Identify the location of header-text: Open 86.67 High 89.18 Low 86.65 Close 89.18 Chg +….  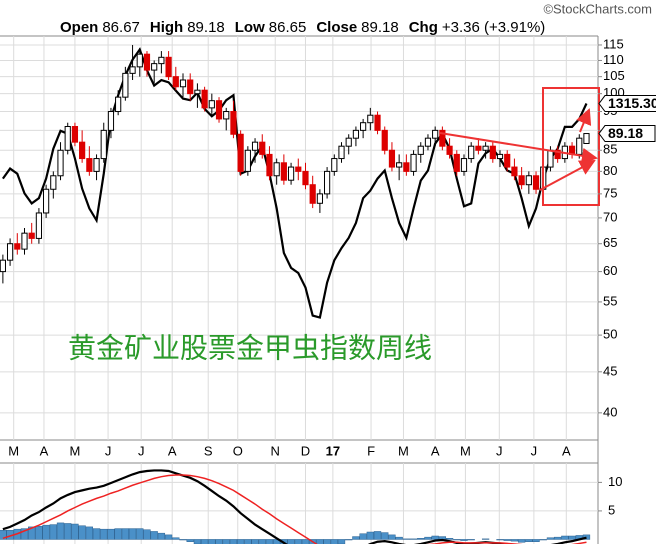
(302, 27).